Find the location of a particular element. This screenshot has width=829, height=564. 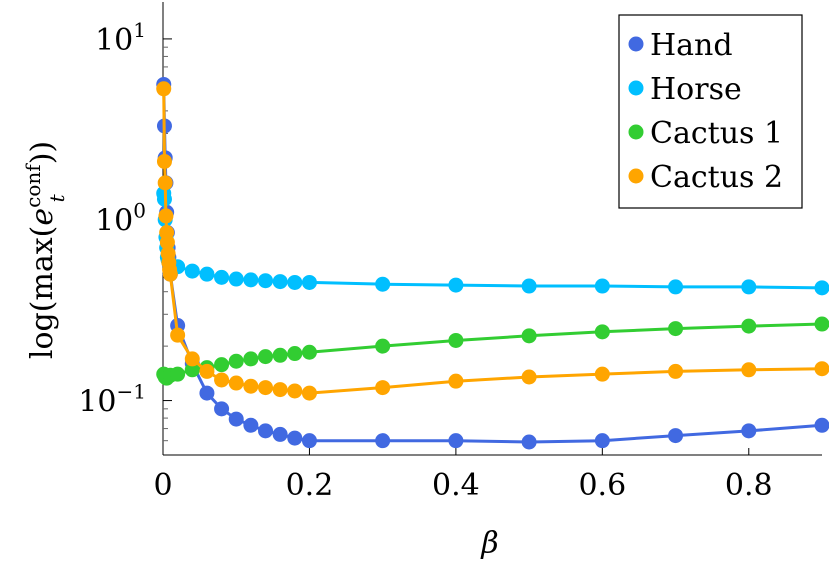

x-tick-label: 0 is located at coordinates (162, 485).